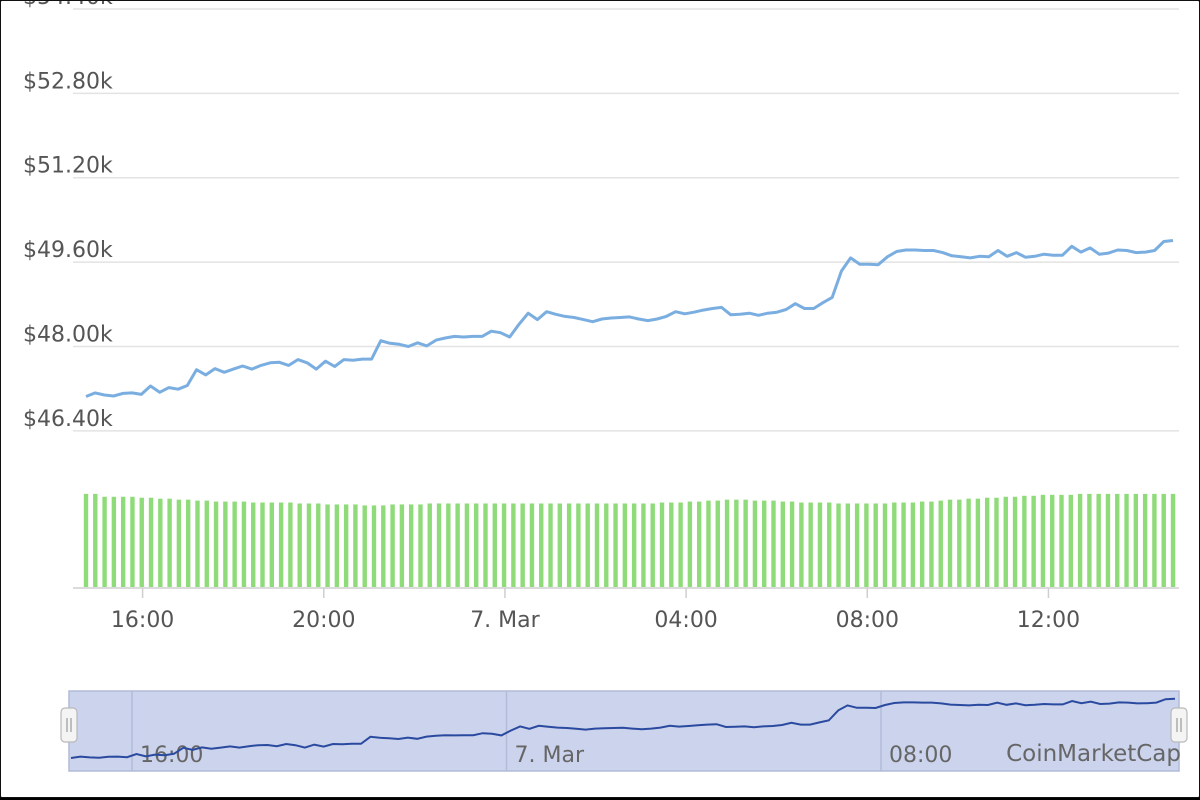 This screenshot has width=1200, height=800. I want to click on navigator-left-handle, so click(69, 725).